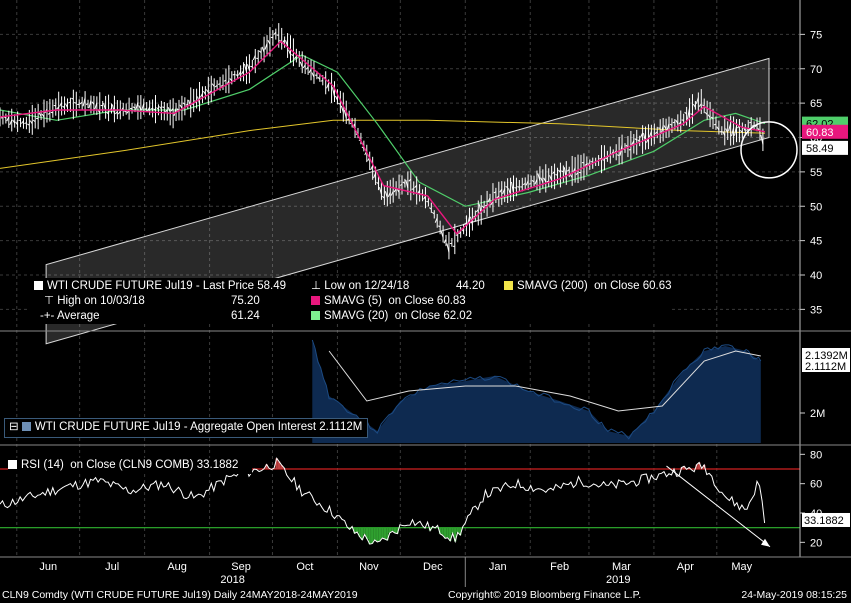 The height and width of the screenshot is (603, 851). I want to click on price-tick-label: 70, so click(816, 70).